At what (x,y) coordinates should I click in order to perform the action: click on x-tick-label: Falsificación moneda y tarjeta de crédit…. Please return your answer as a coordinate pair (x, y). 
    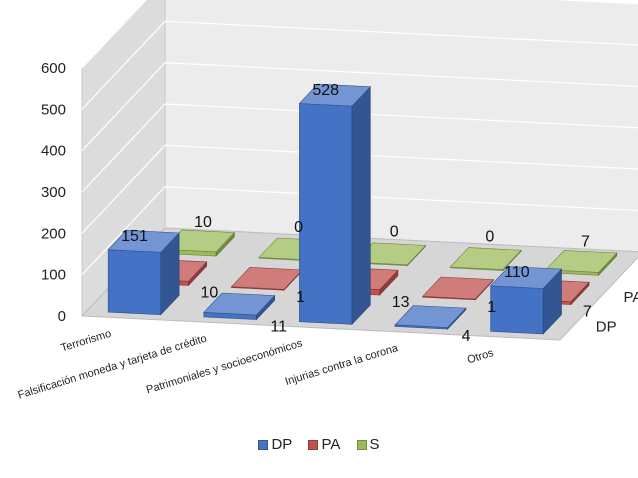
    Looking at the image, I should click on (112, 367).